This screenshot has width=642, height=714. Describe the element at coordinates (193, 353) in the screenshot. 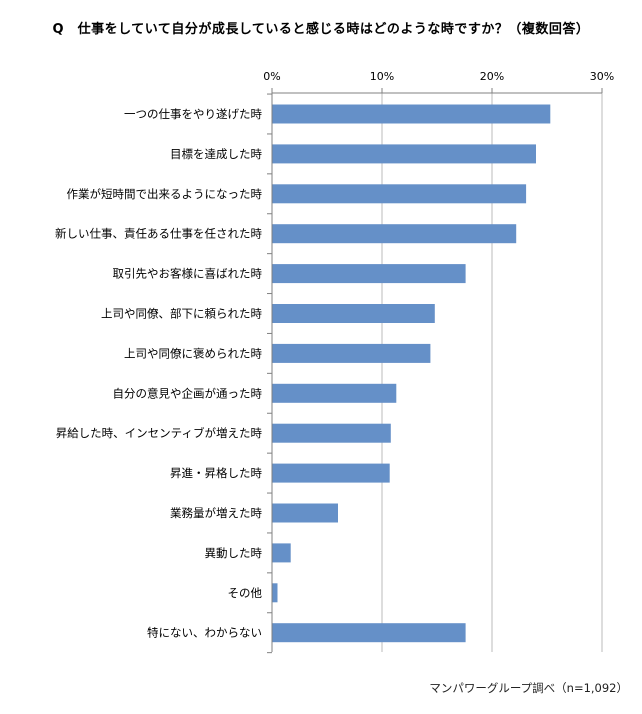

I see `category-label: 上司や同僚に褒められた時` at that location.